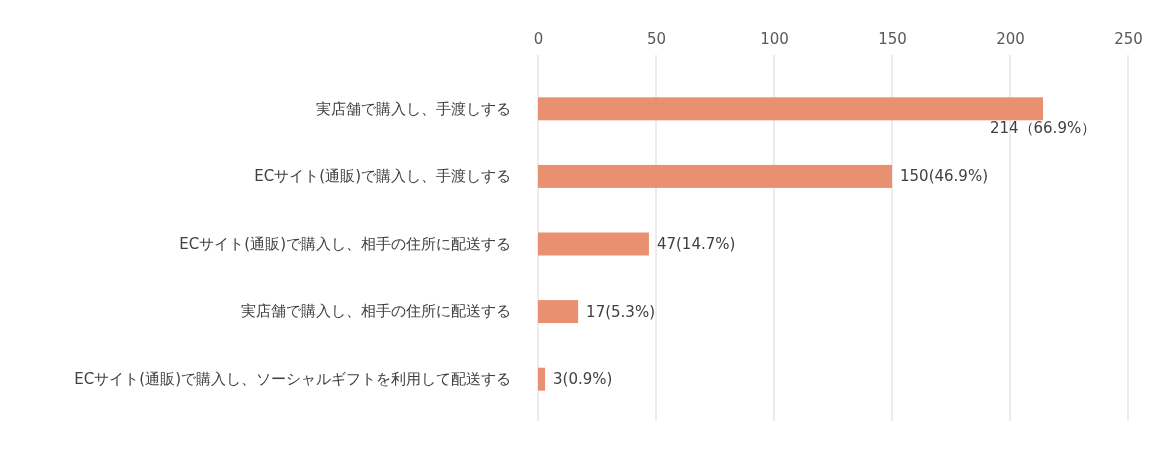 The width and height of the screenshot is (1152, 458). I want to click on y-tick-label: ECサイト(通販)で購入し、相手の住所に配送する, so click(345, 243).